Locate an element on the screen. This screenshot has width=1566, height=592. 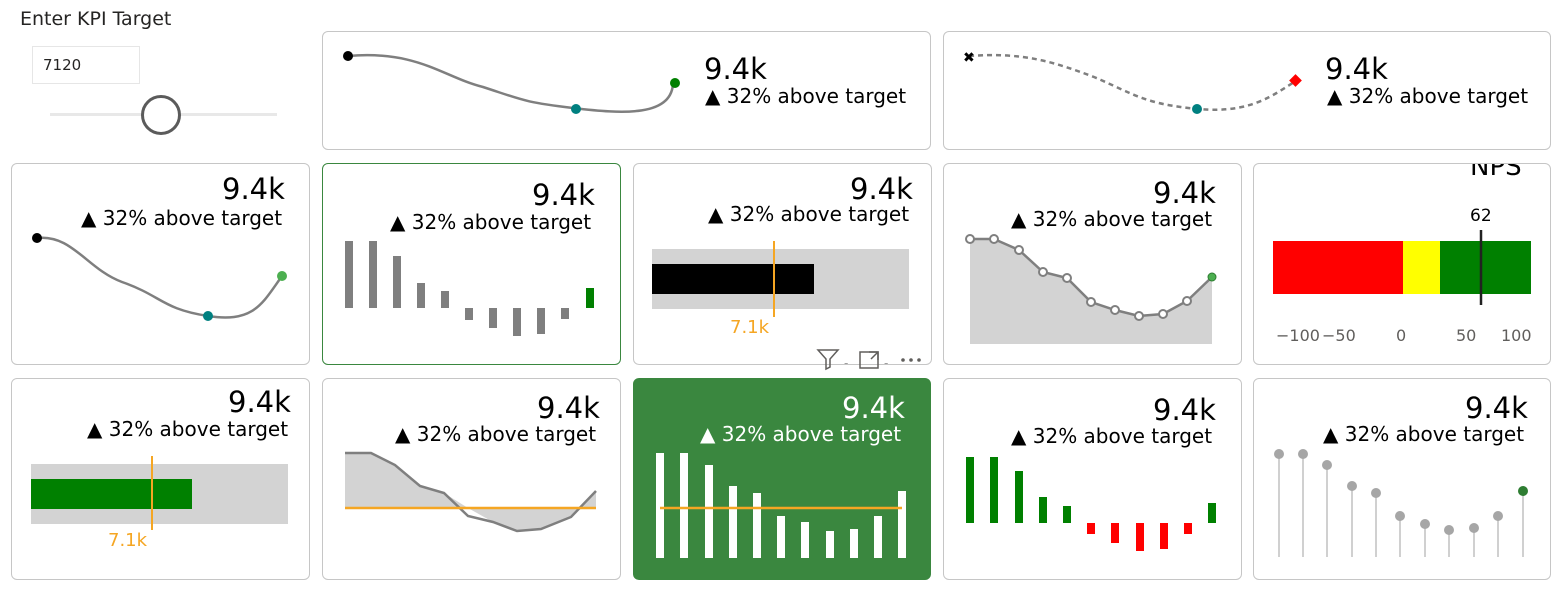
gauge-tick-label: 100 is located at coordinates (1516, 335).